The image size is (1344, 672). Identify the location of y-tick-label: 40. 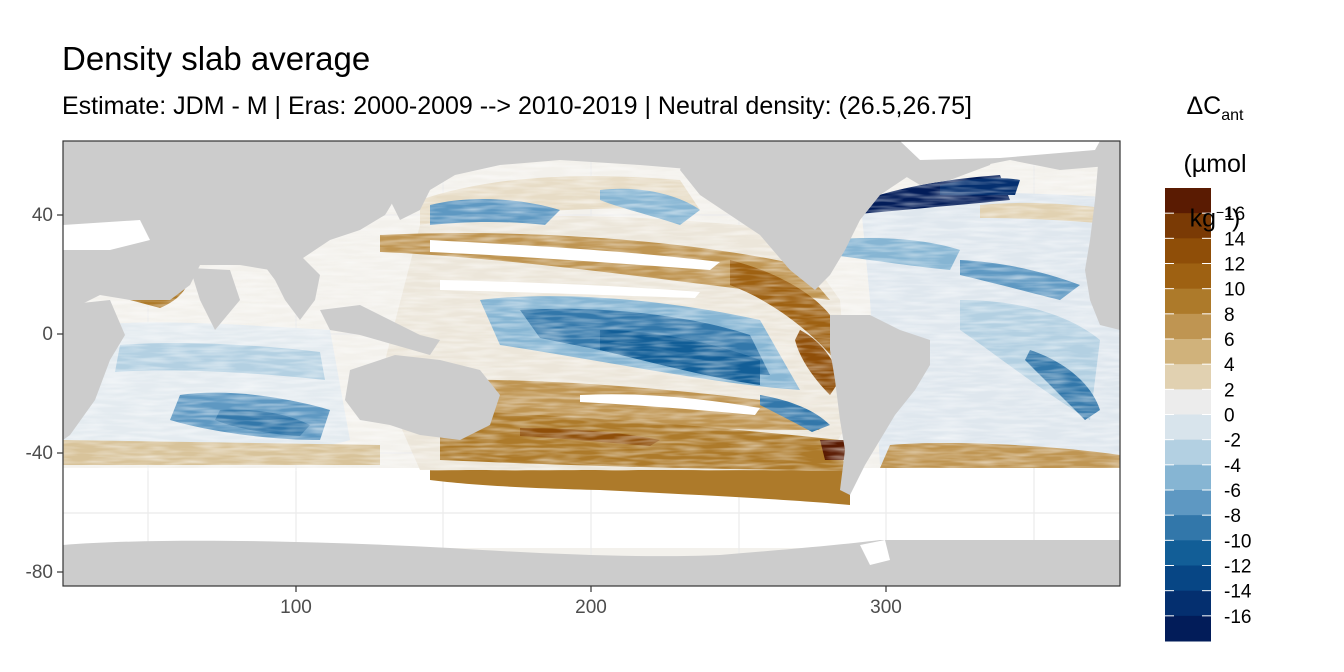
(42, 215).